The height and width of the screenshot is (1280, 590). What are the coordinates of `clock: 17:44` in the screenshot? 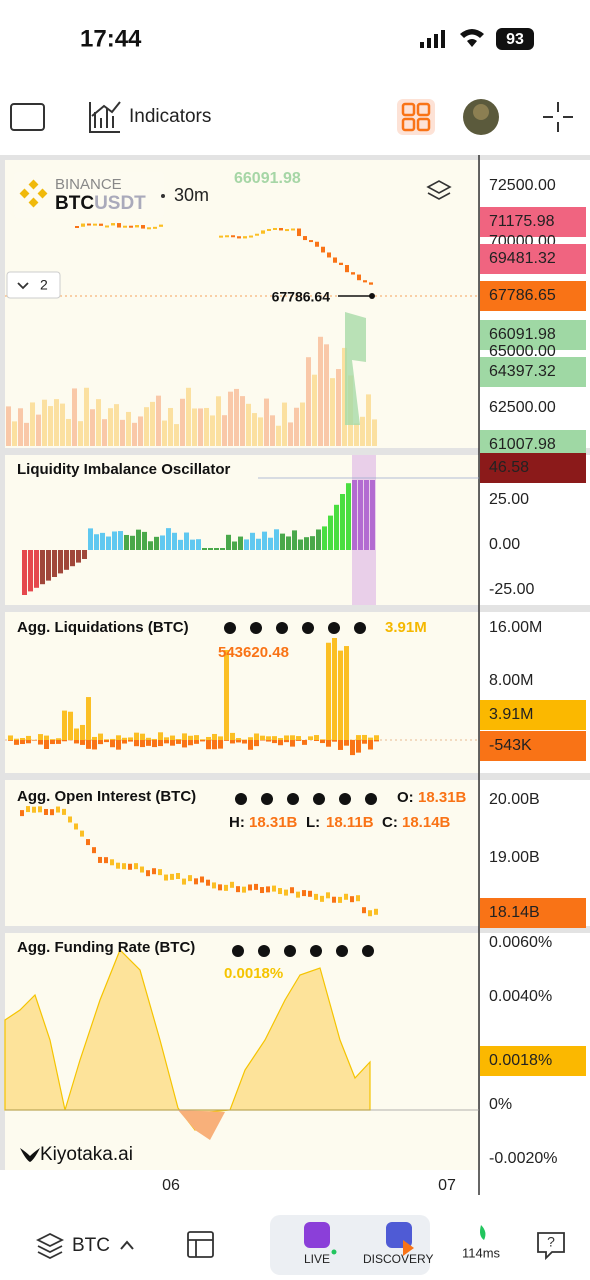 It's located at (111, 38).